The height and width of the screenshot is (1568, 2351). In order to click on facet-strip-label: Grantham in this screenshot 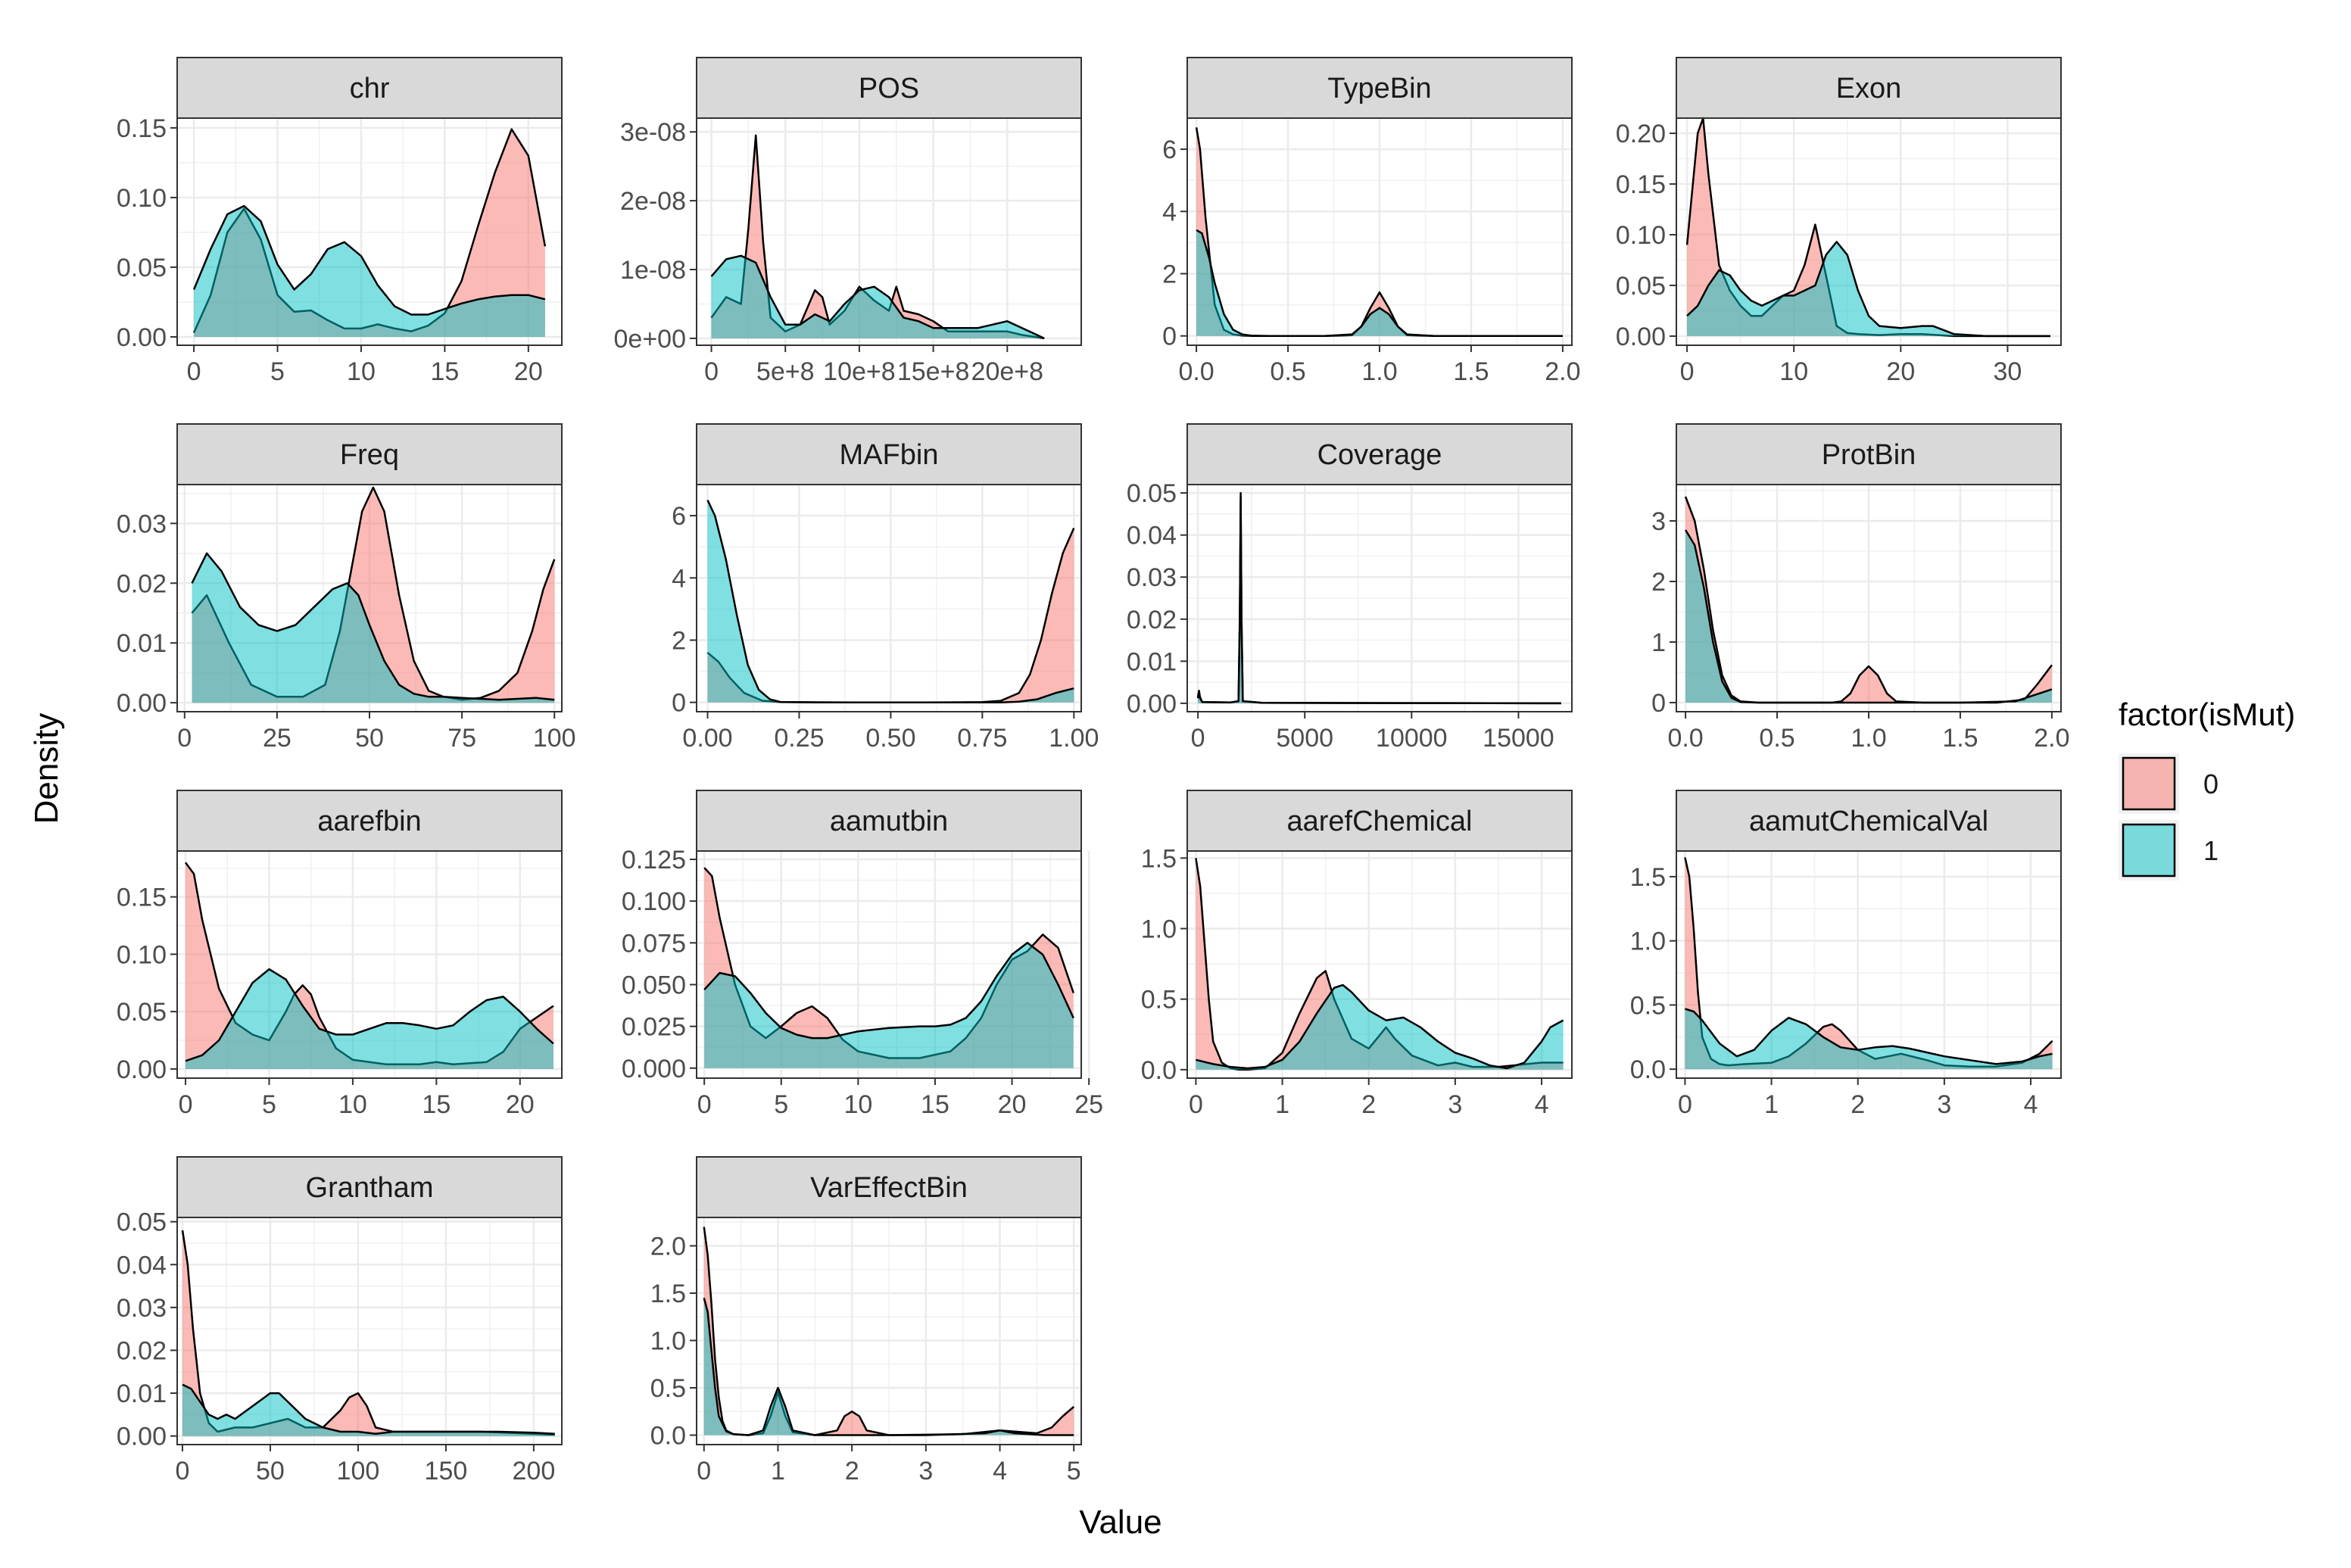, I will do `click(370, 1188)`.